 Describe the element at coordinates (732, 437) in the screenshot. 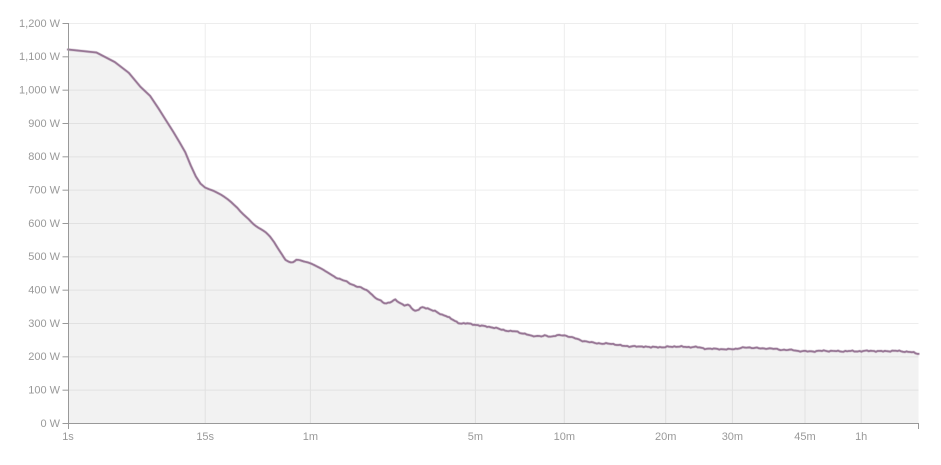

I see `svg-text: 30m` at that location.